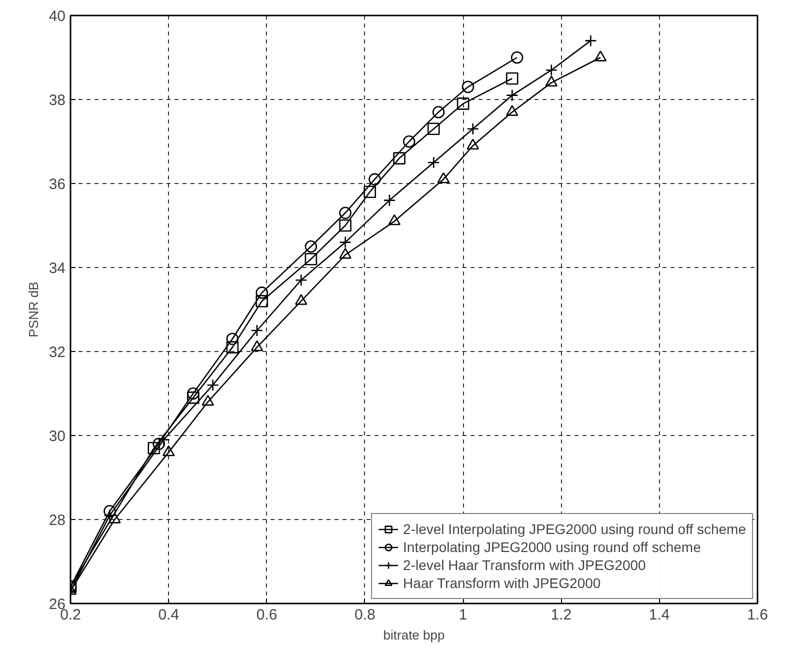 Image resolution: width=802 pixels, height=648 pixels. What do you see at coordinates (57, 100) in the screenshot?
I see `y-tick-label: 38` at bounding box center [57, 100].